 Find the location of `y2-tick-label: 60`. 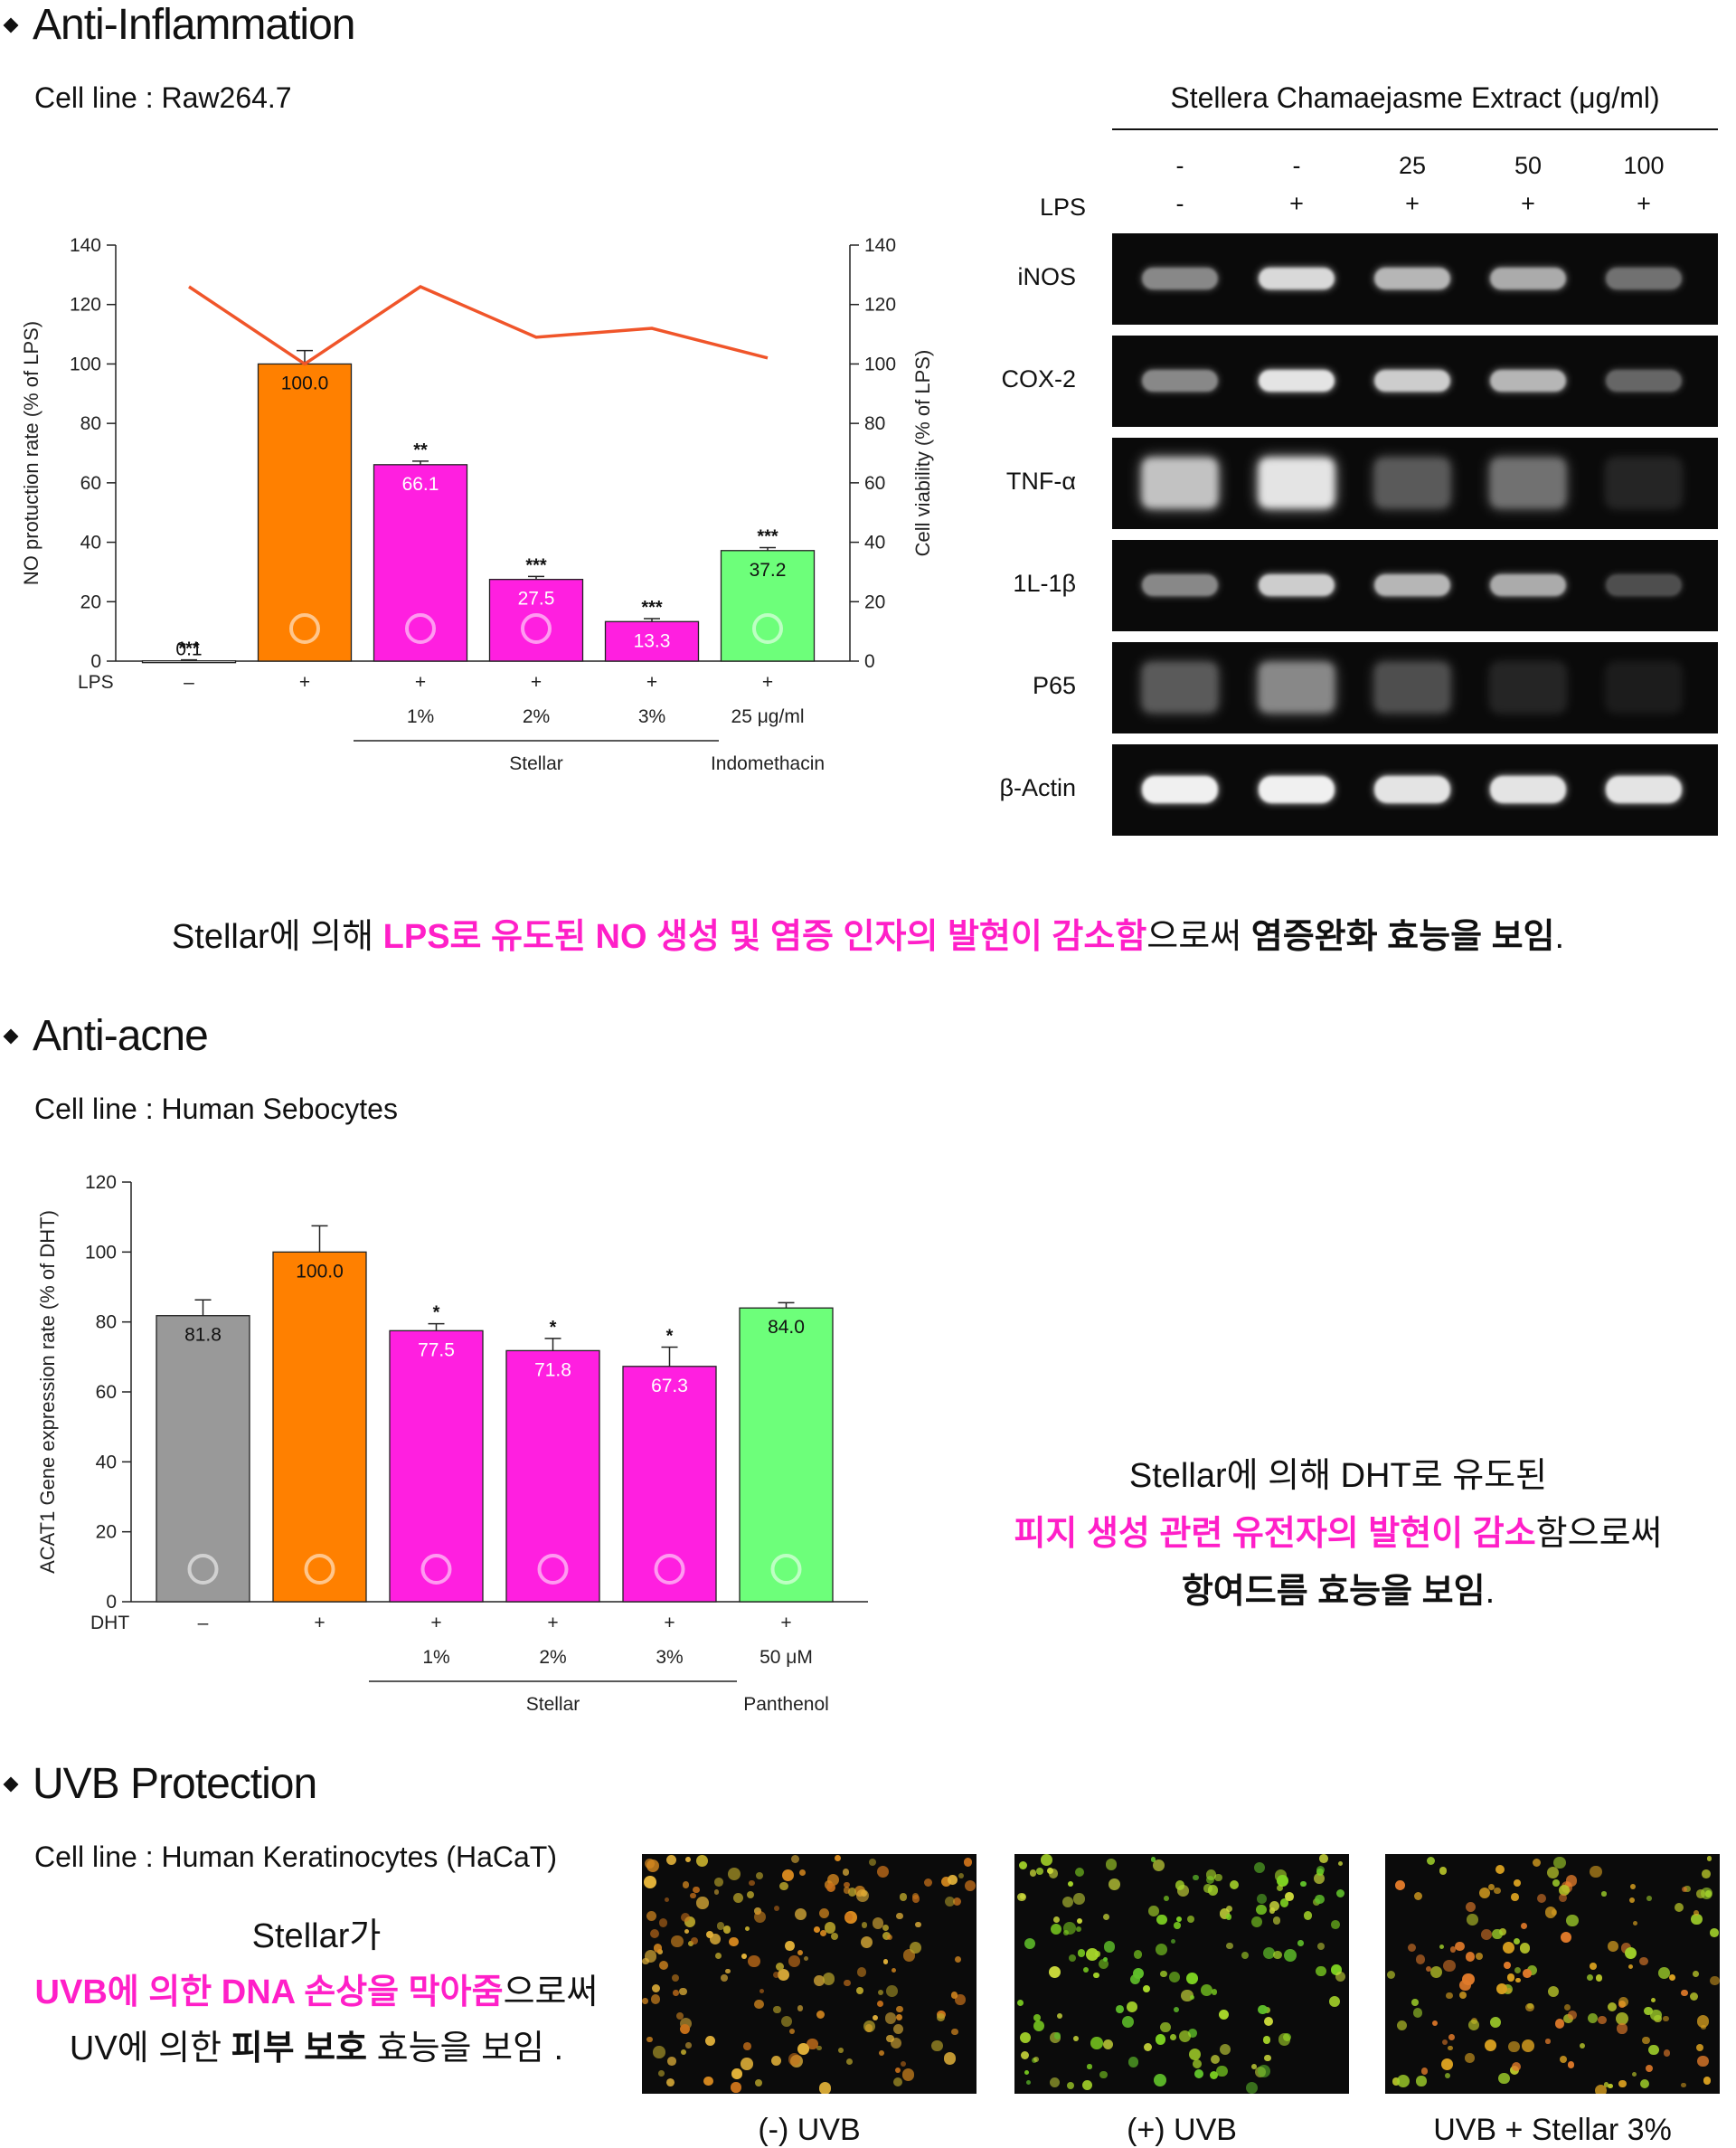

y2-tick-label: 60 is located at coordinates (875, 483).